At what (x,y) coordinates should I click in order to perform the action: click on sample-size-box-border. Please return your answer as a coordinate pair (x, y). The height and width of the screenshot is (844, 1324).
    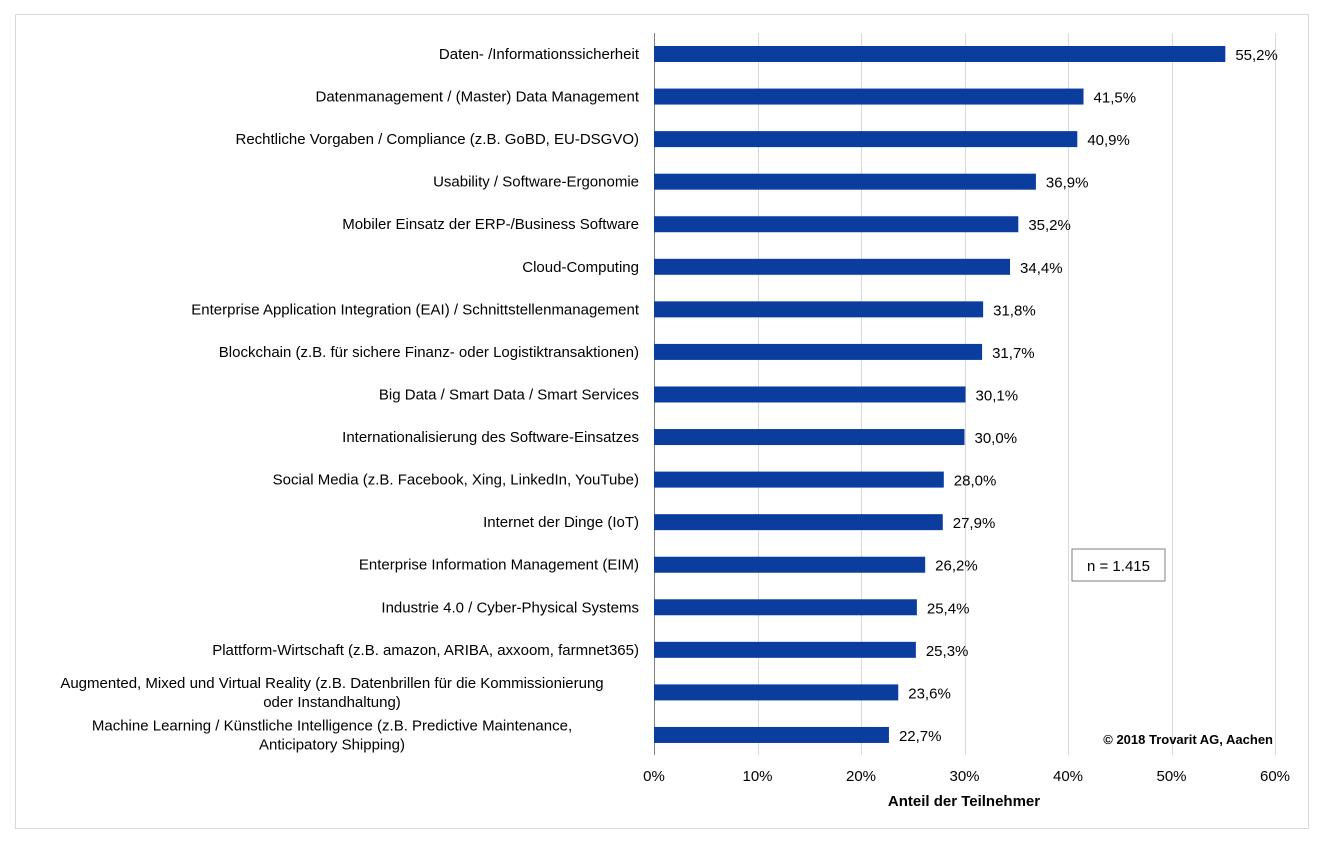
    Looking at the image, I should click on (1118, 565).